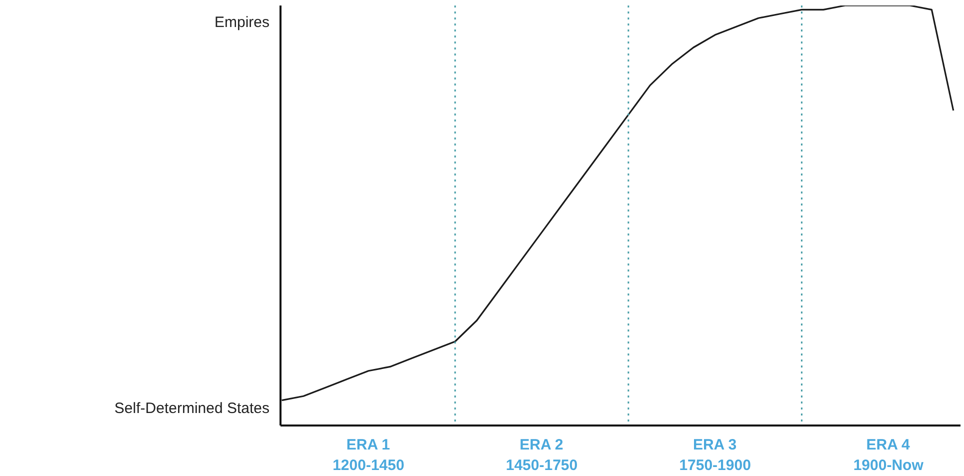  What do you see at coordinates (242, 22) in the screenshot?
I see `text: Empires` at bounding box center [242, 22].